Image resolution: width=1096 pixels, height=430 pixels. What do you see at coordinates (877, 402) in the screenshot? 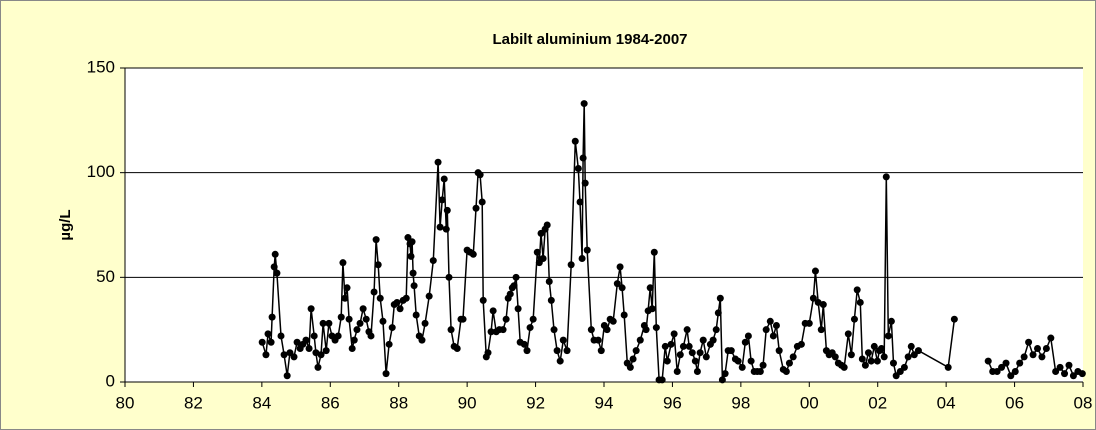
I see `x-tick-label: 02` at bounding box center [877, 402].